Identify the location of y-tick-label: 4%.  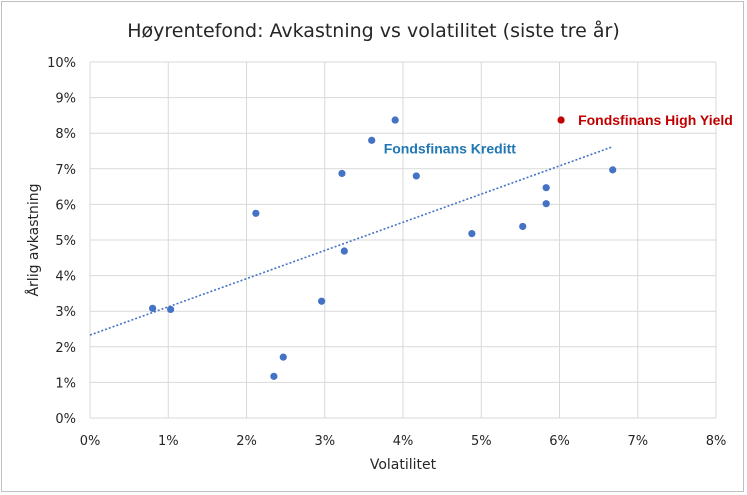
(65, 277).